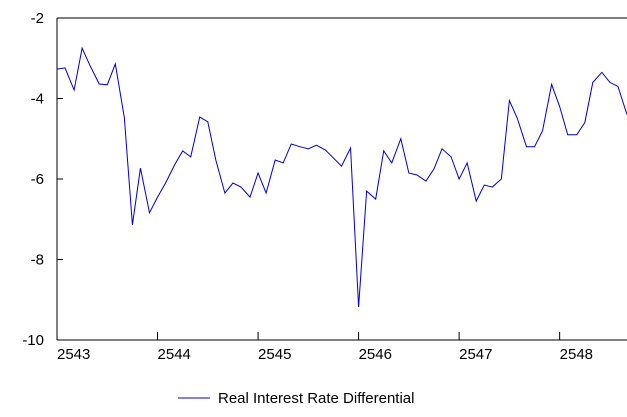 The image size is (627, 417). Describe the element at coordinates (475, 354) in the screenshot. I see `x-tick-label: 2547` at that location.